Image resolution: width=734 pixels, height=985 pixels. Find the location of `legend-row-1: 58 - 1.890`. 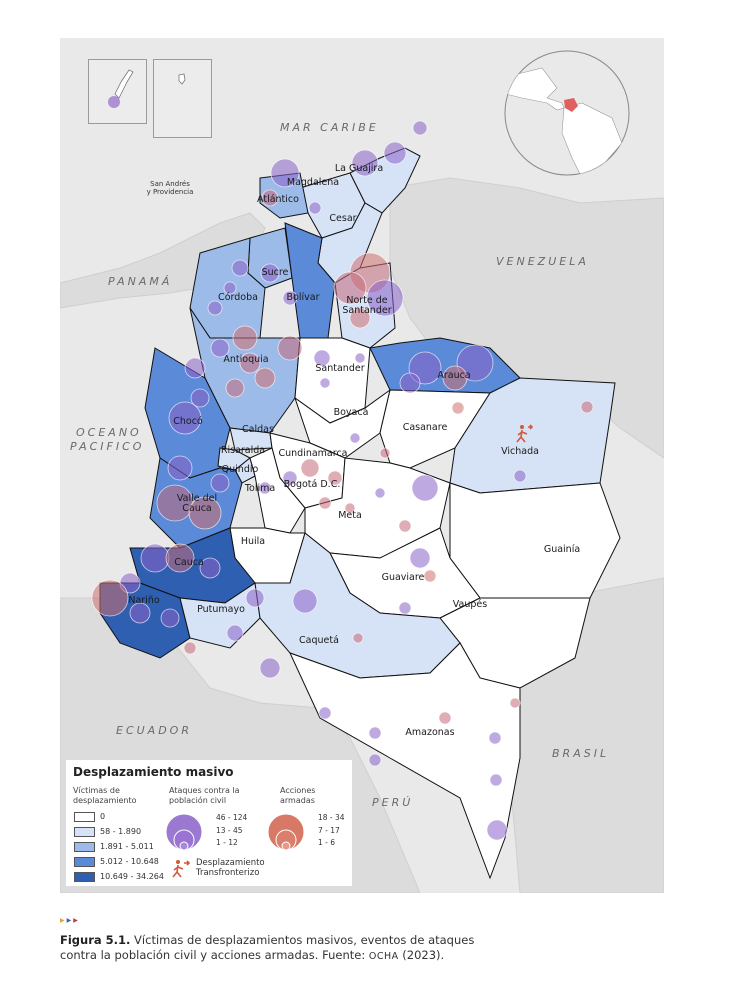

legend-row-1: 58 - 1.890 is located at coordinates (107, 831).